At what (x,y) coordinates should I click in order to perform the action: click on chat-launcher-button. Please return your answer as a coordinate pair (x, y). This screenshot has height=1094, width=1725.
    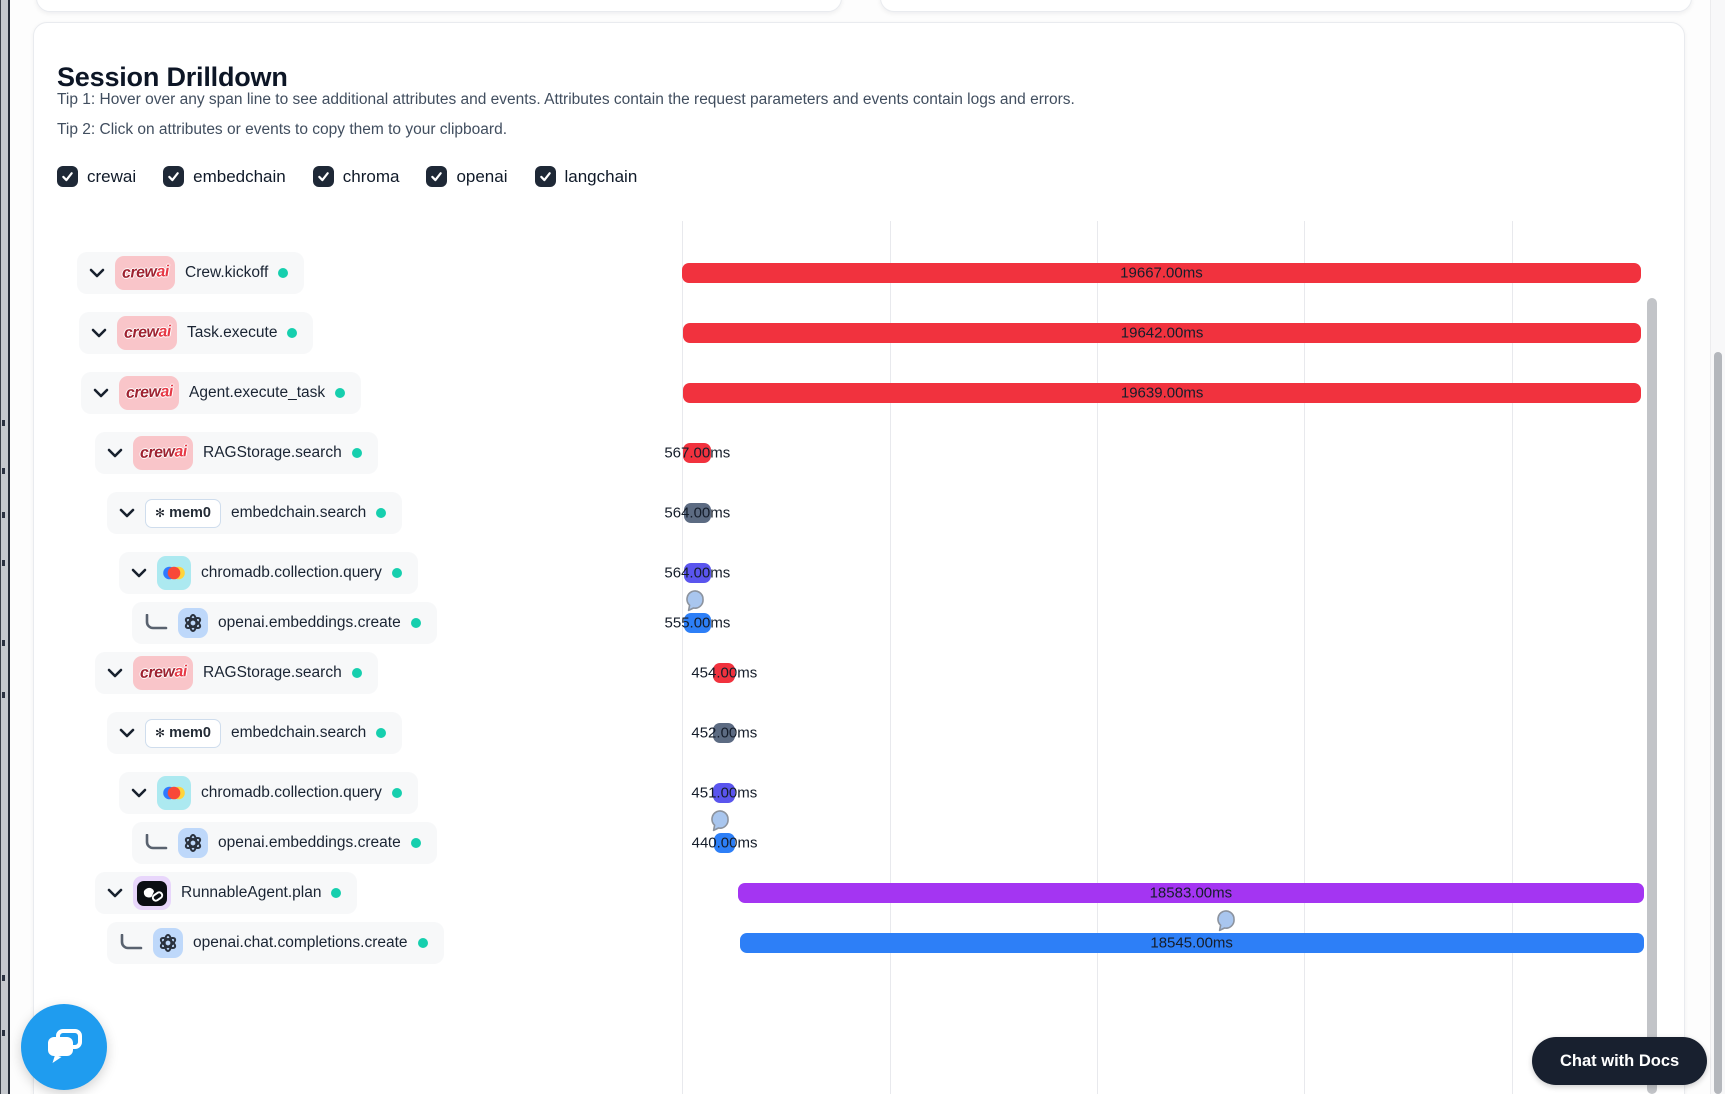
    Looking at the image, I should click on (64, 1047).